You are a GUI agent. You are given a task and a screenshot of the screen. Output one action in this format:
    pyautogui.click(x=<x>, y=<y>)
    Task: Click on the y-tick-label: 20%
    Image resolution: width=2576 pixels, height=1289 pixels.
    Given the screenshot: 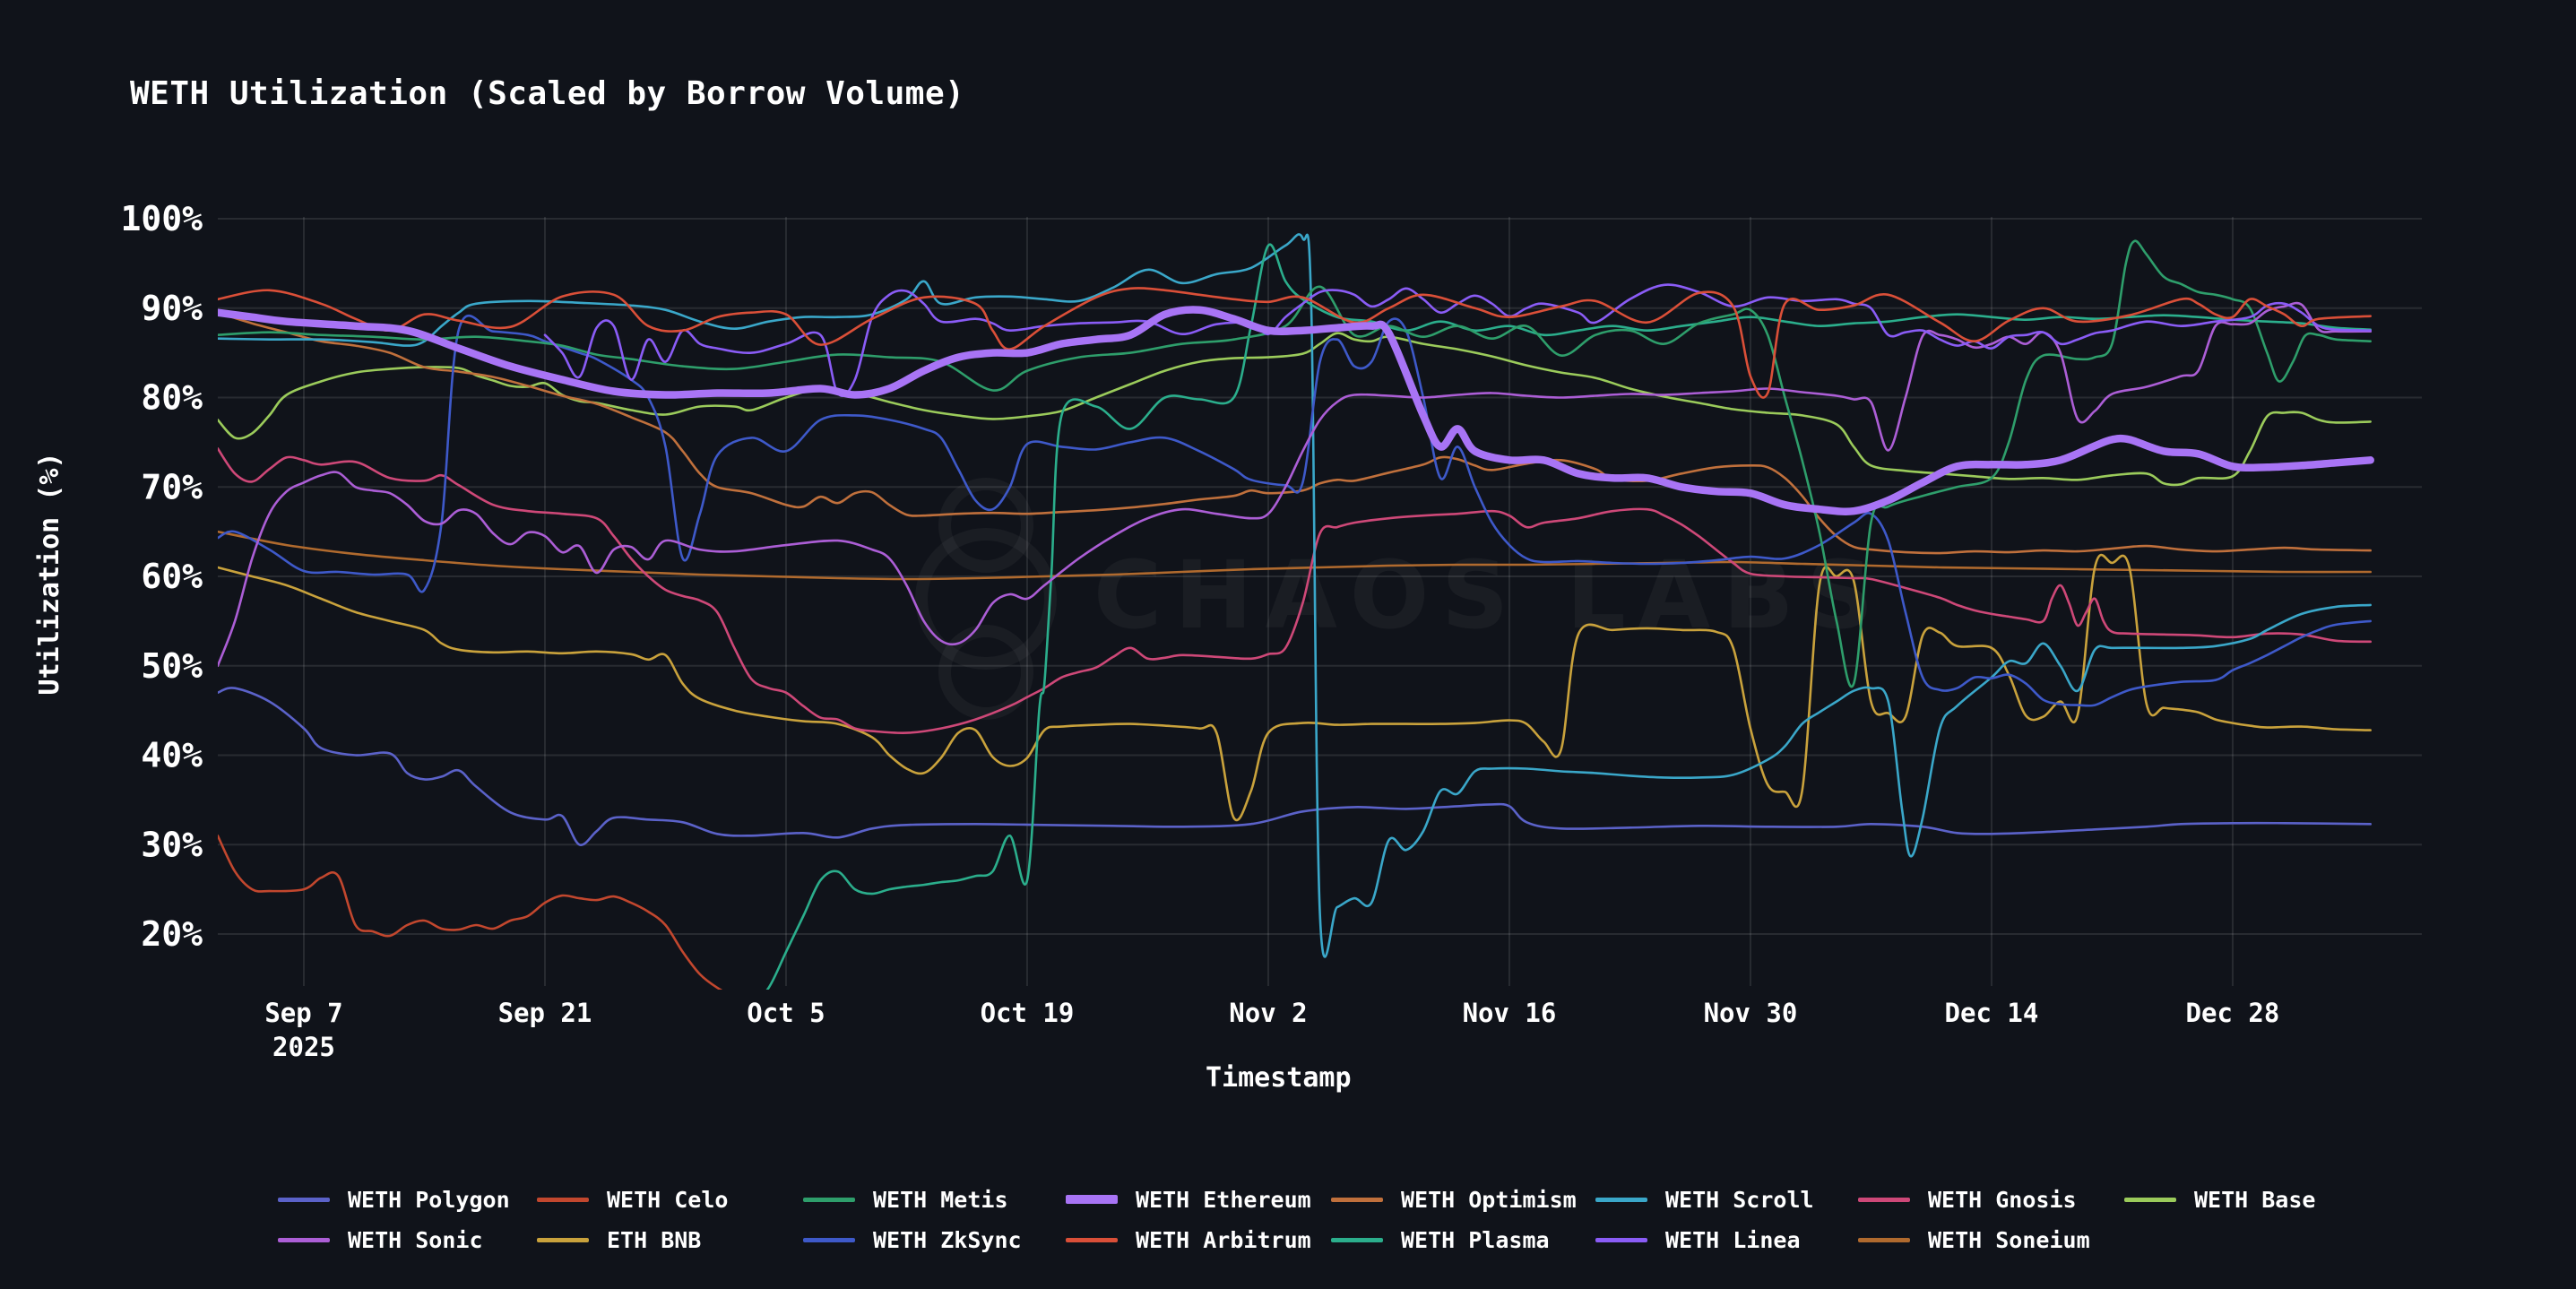 What is the action you would take?
    pyautogui.click(x=172, y=934)
    